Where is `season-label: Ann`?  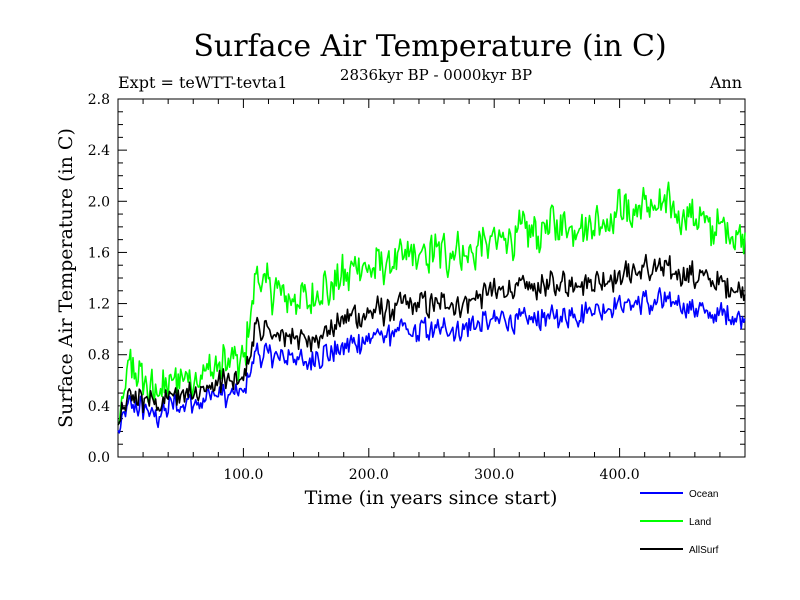
season-label: Ann is located at coordinates (725, 82).